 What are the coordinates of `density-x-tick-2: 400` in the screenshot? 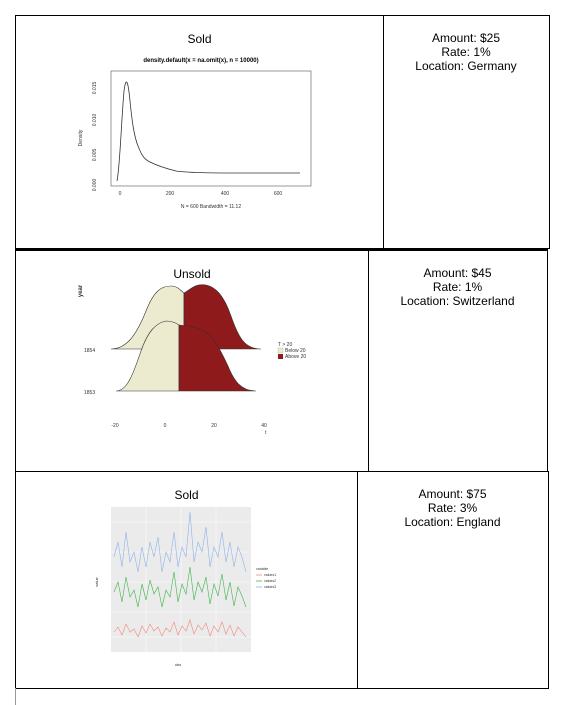 It's located at (225, 194).